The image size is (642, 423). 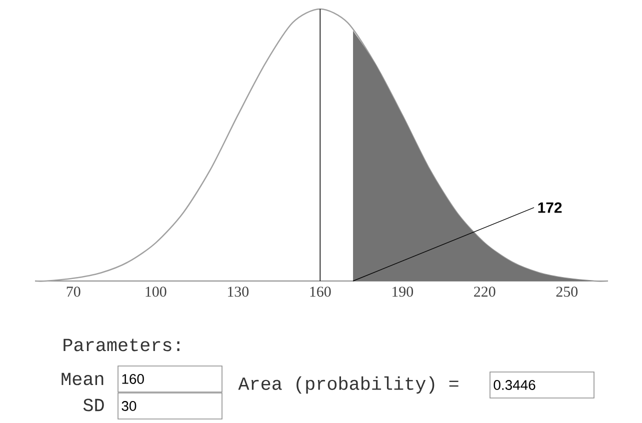 I want to click on annotation: 172, so click(x=550, y=207).